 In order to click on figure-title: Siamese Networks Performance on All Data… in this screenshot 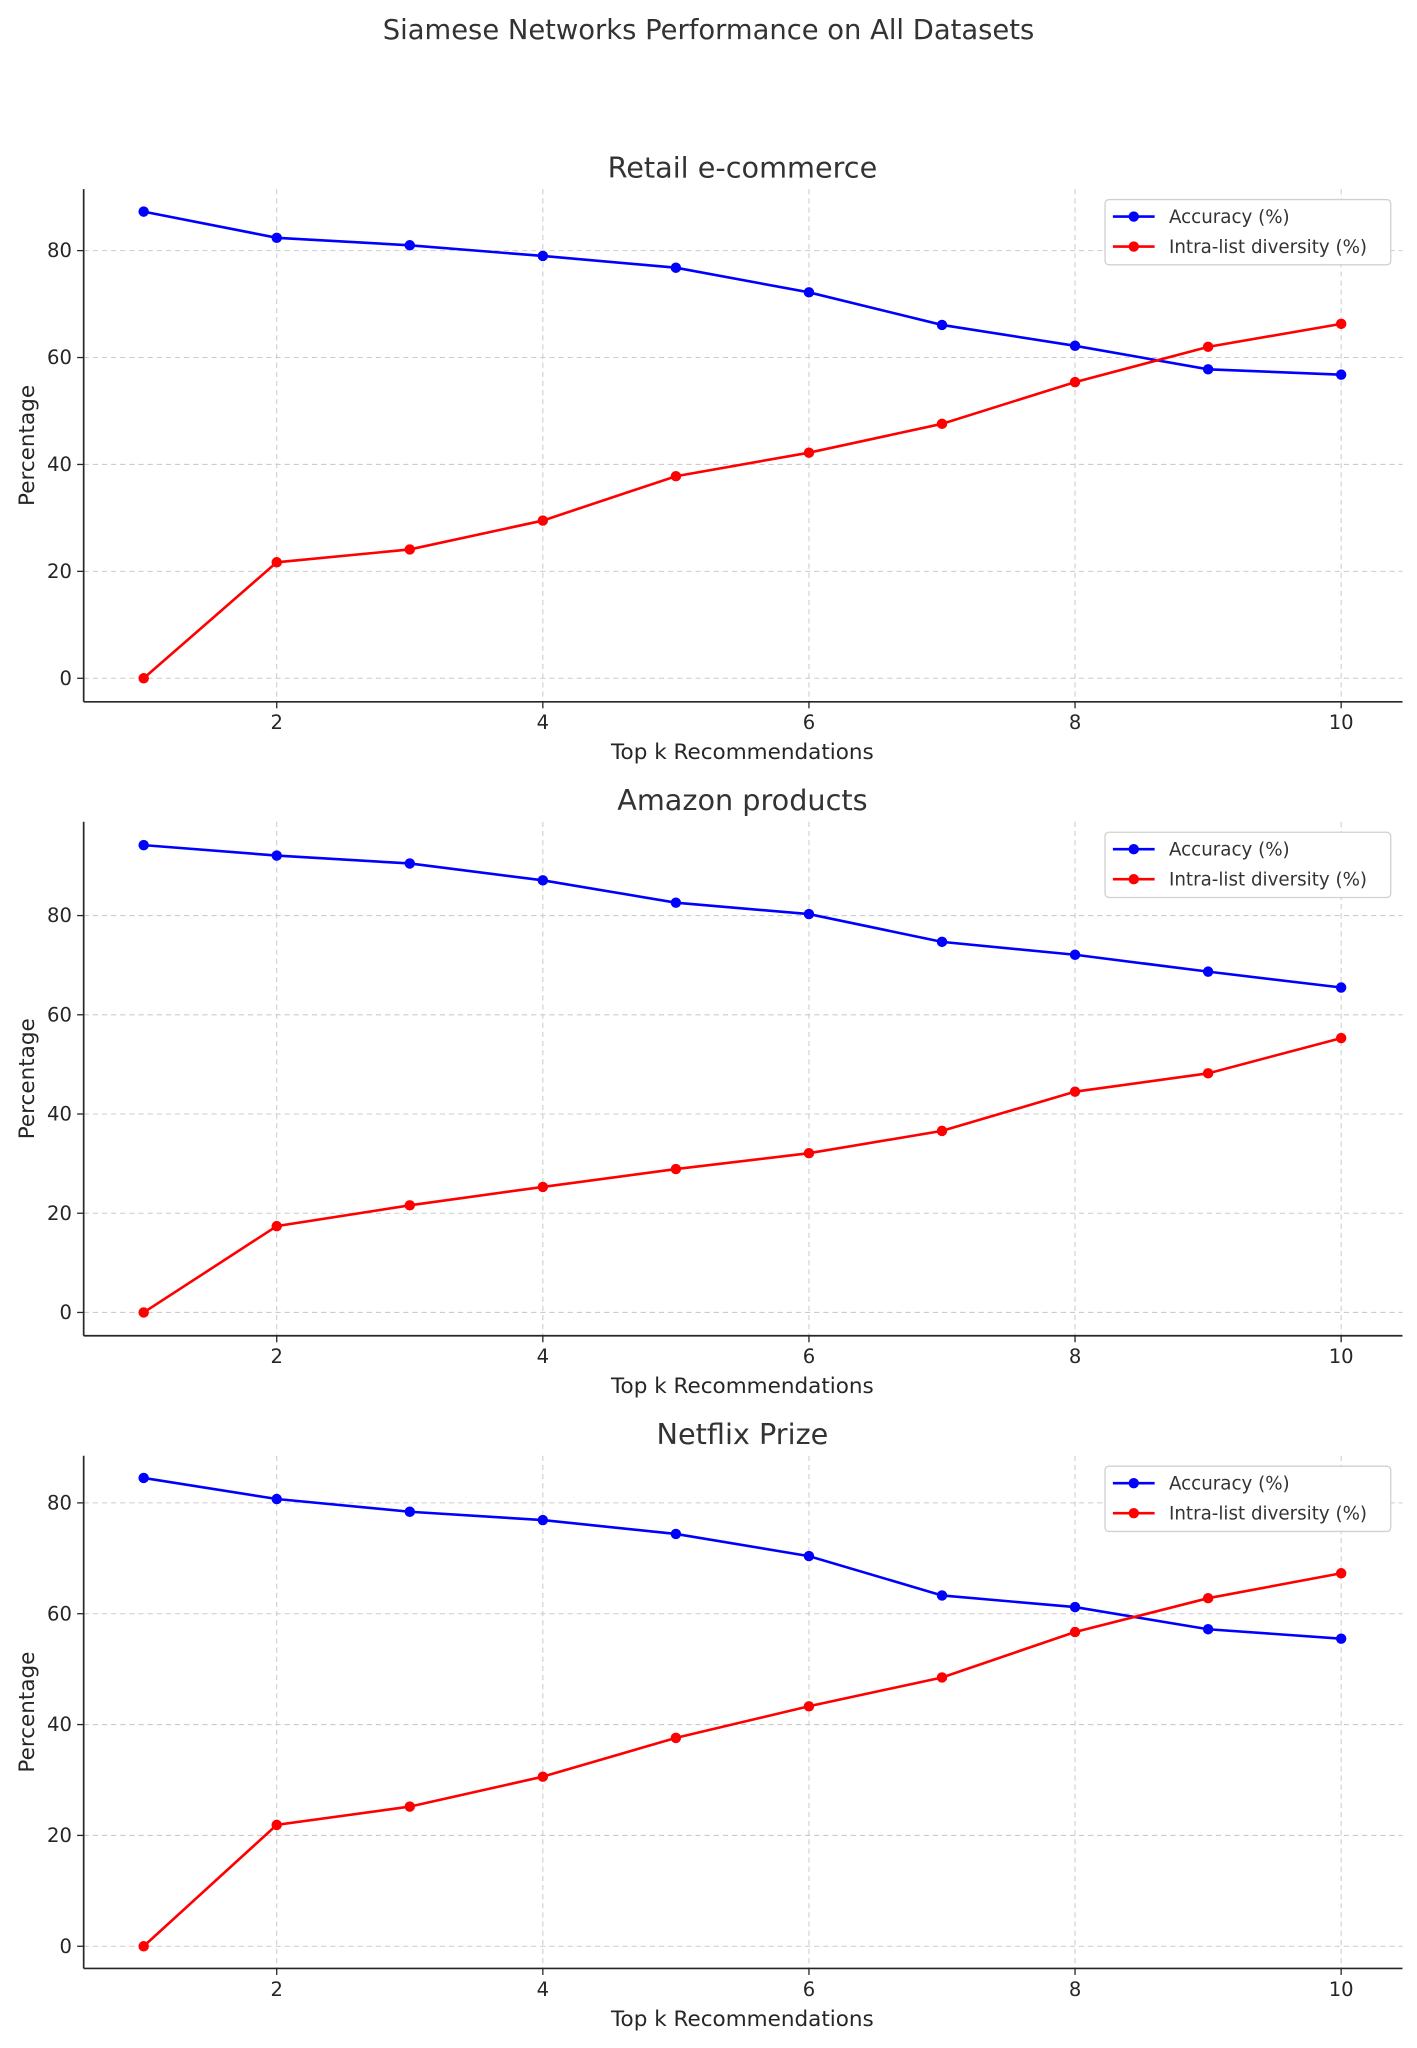, I will do `click(708, 30)`.